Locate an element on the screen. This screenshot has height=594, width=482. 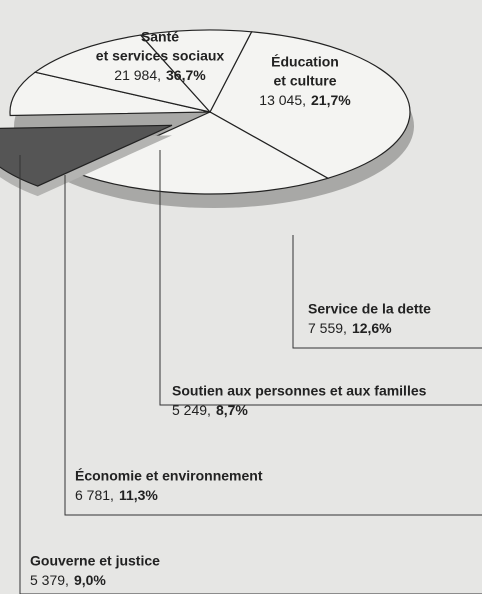
percent-label: 12,6% is located at coordinates (372, 328).